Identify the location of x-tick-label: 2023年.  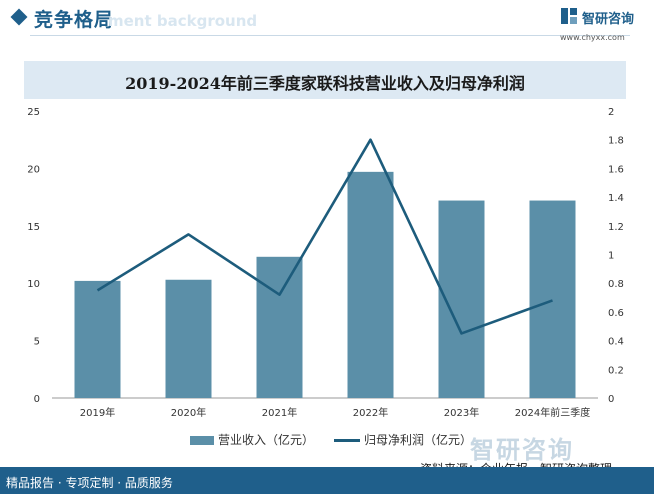
(461, 412).